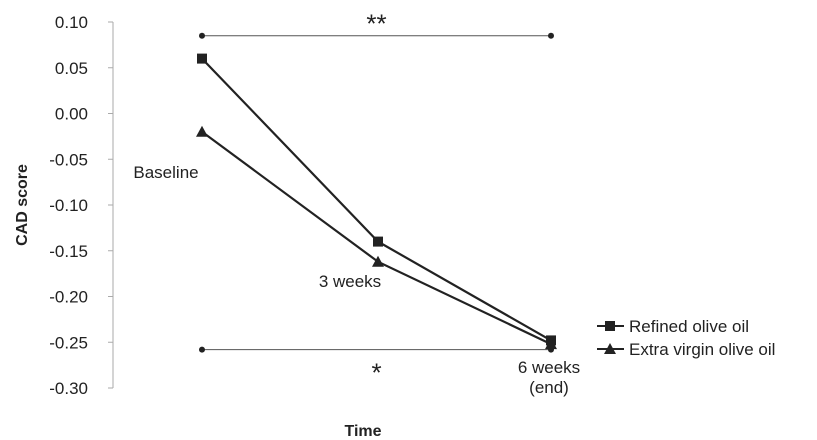 The height and width of the screenshot is (440, 817). Describe the element at coordinates (71, 68) in the screenshot. I see `y-tick-label: 0.05` at that location.